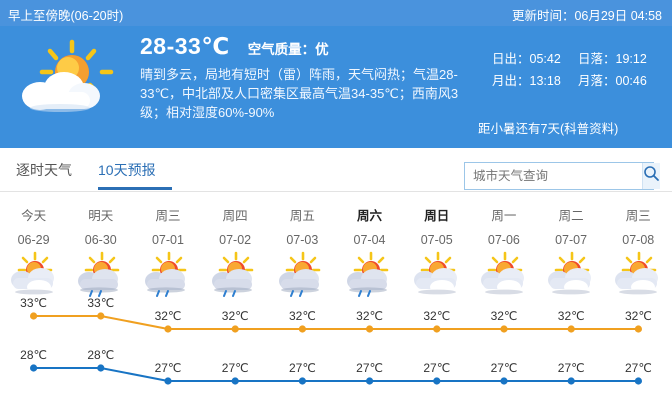  What do you see at coordinates (100, 240) in the screenshot?
I see `forecast-day-date: 06-30` at bounding box center [100, 240].